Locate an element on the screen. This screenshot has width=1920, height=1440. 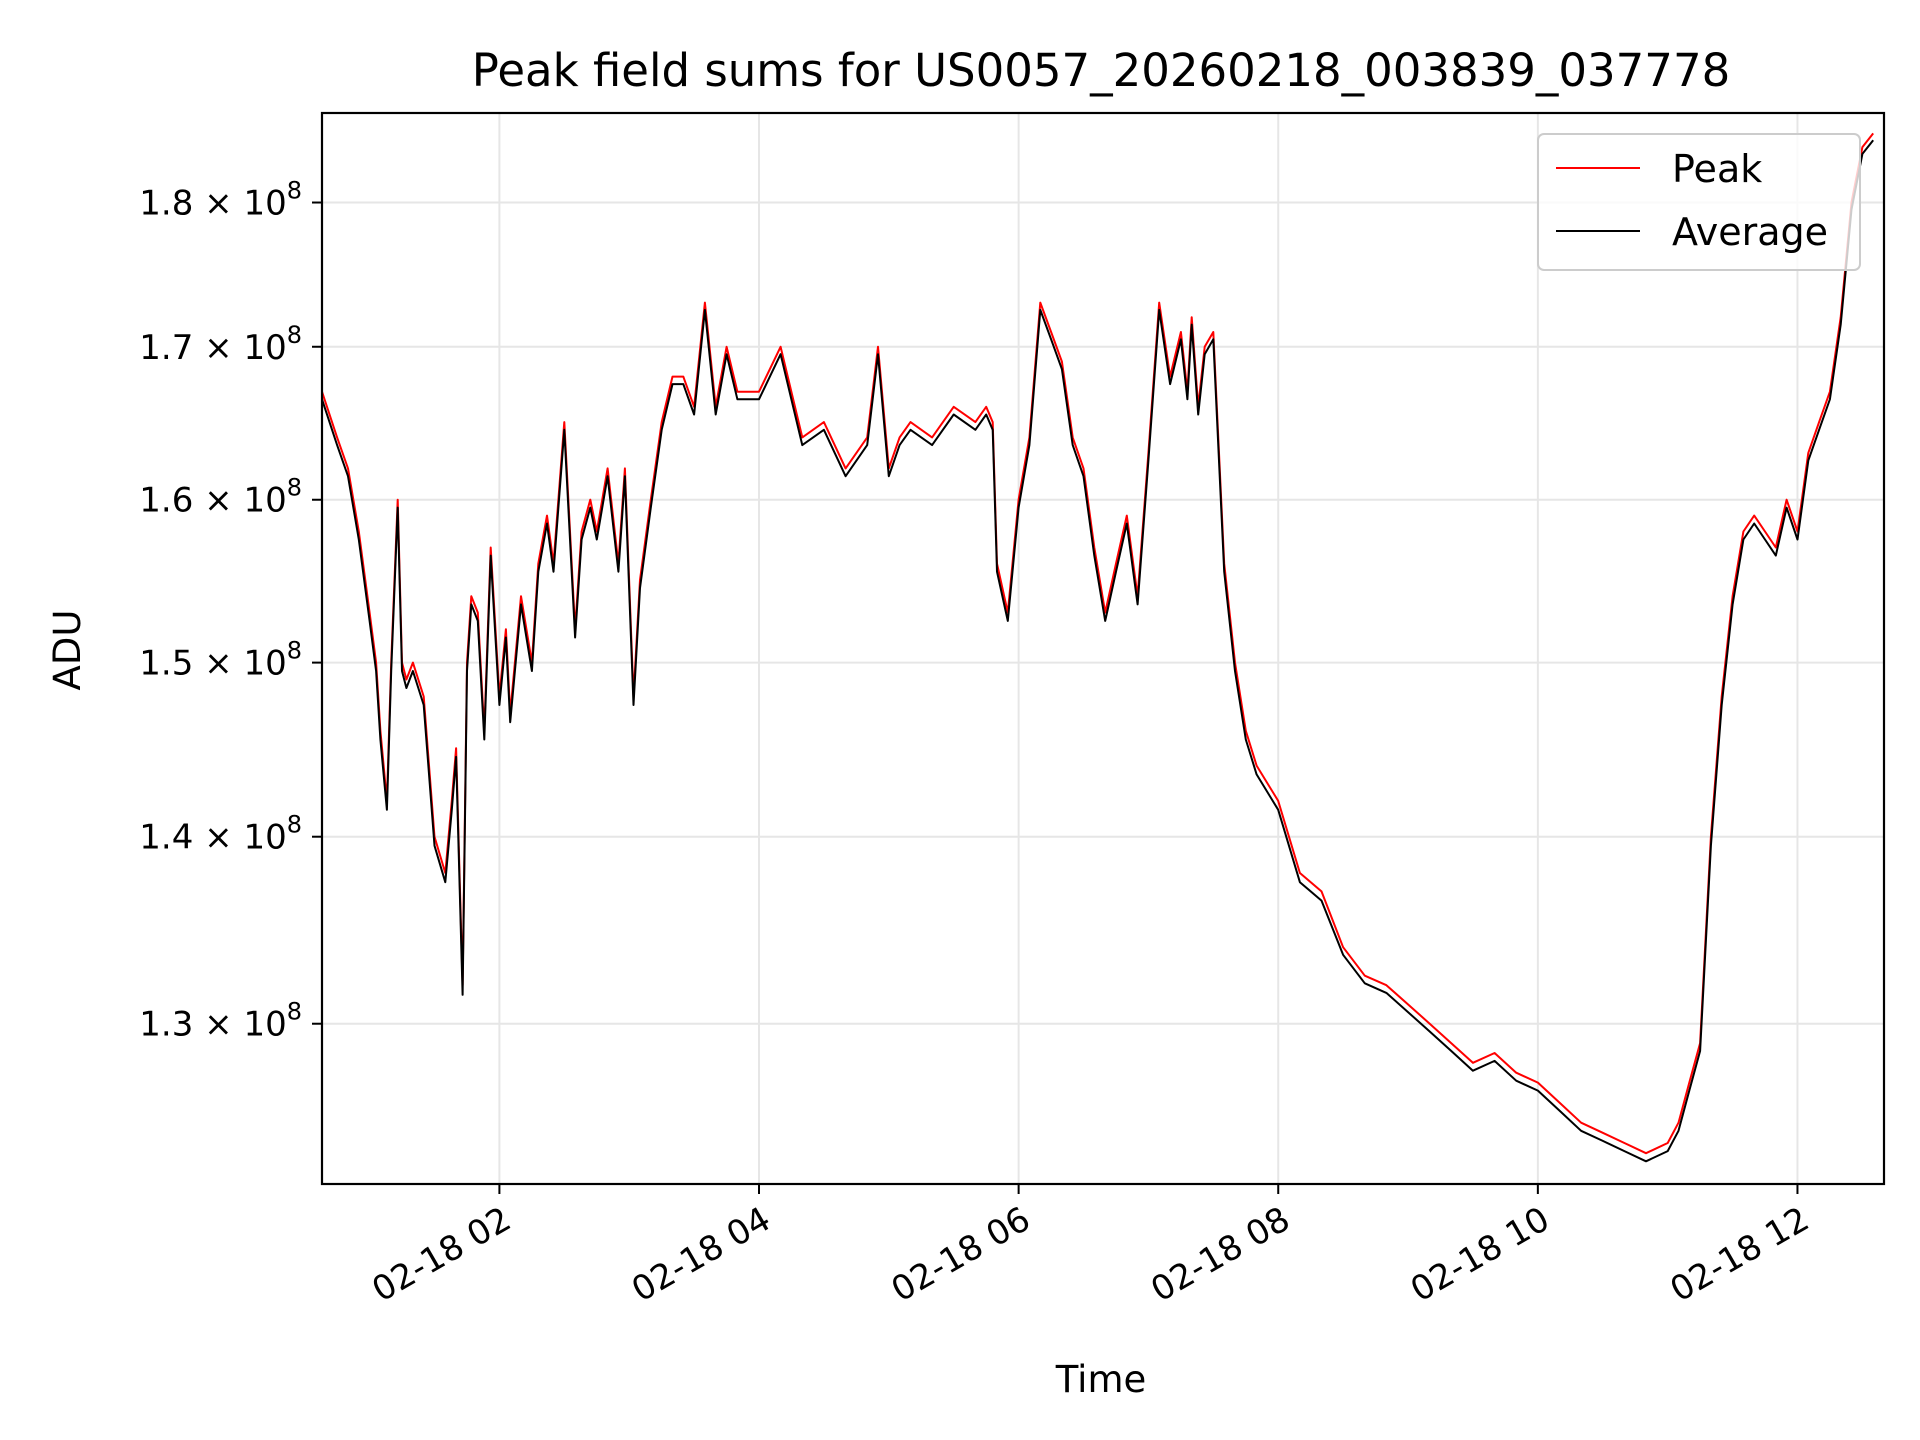
y-tick-label: 1.5 × 108 is located at coordinates (220, 660).